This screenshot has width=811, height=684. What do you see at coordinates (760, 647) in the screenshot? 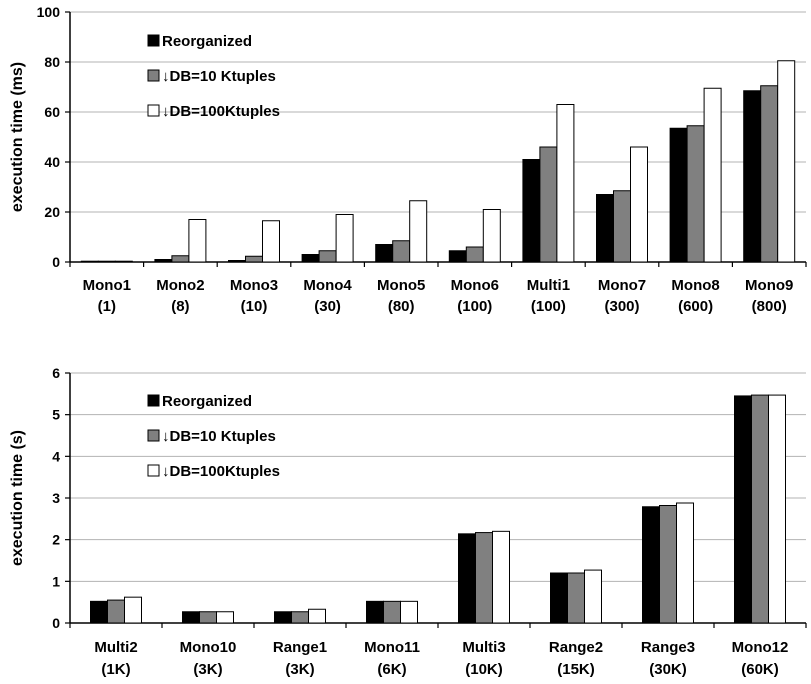
I see `x-tick-label-name: Mono12` at bounding box center [760, 647].